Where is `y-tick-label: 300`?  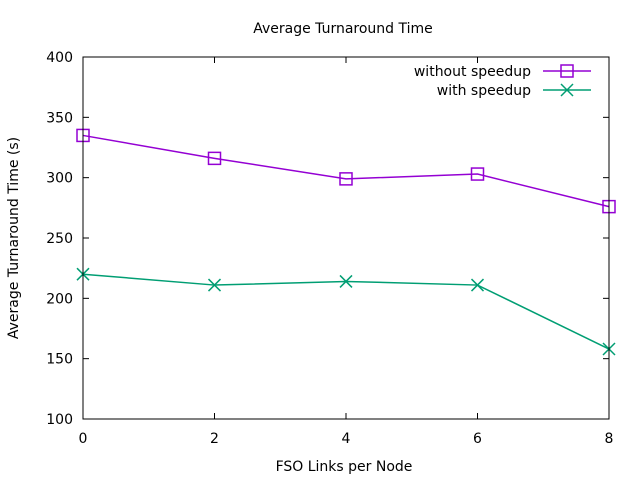
y-tick-label: 300 is located at coordinates (59, 179).